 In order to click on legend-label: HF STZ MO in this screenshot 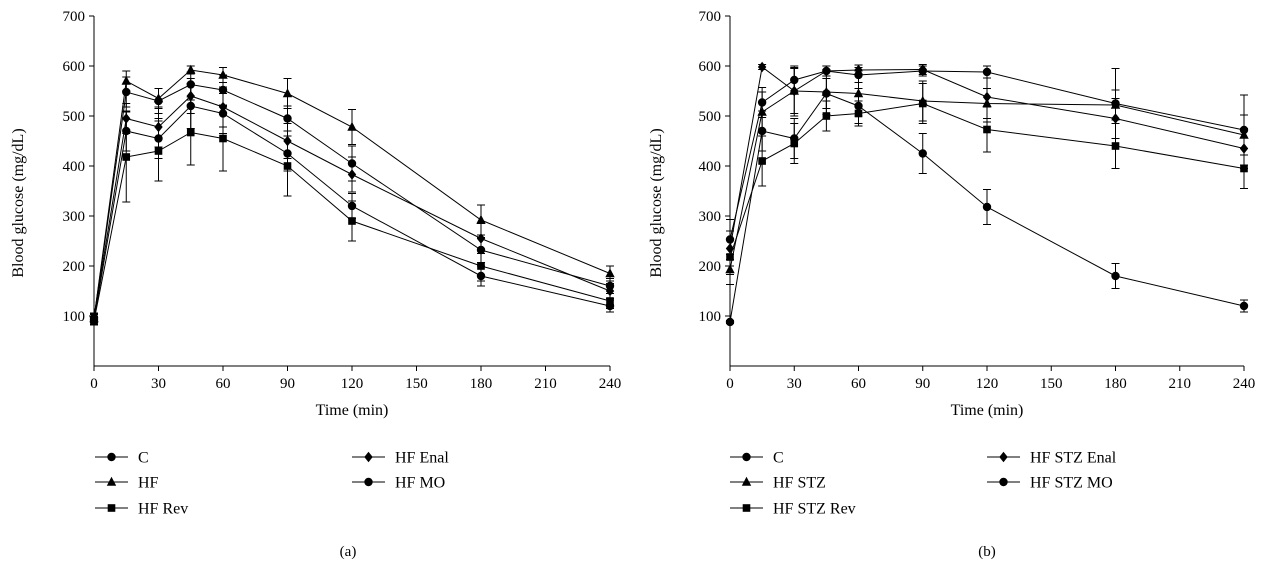, I will do `click(1071, 483)`.